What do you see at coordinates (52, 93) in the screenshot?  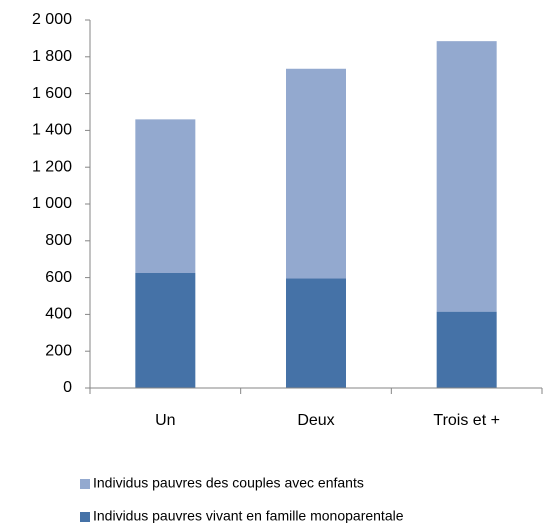 I see `y-tick-label: 1 600` at bounding box center [52, 93].